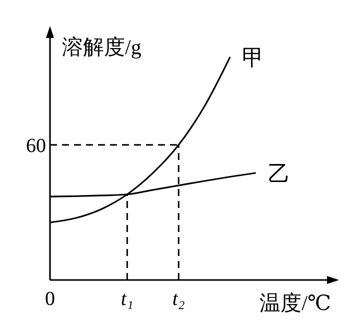 The height and width of the screenshot is (336, 348). I want to click on series-label: 甲, so click(253, 57).